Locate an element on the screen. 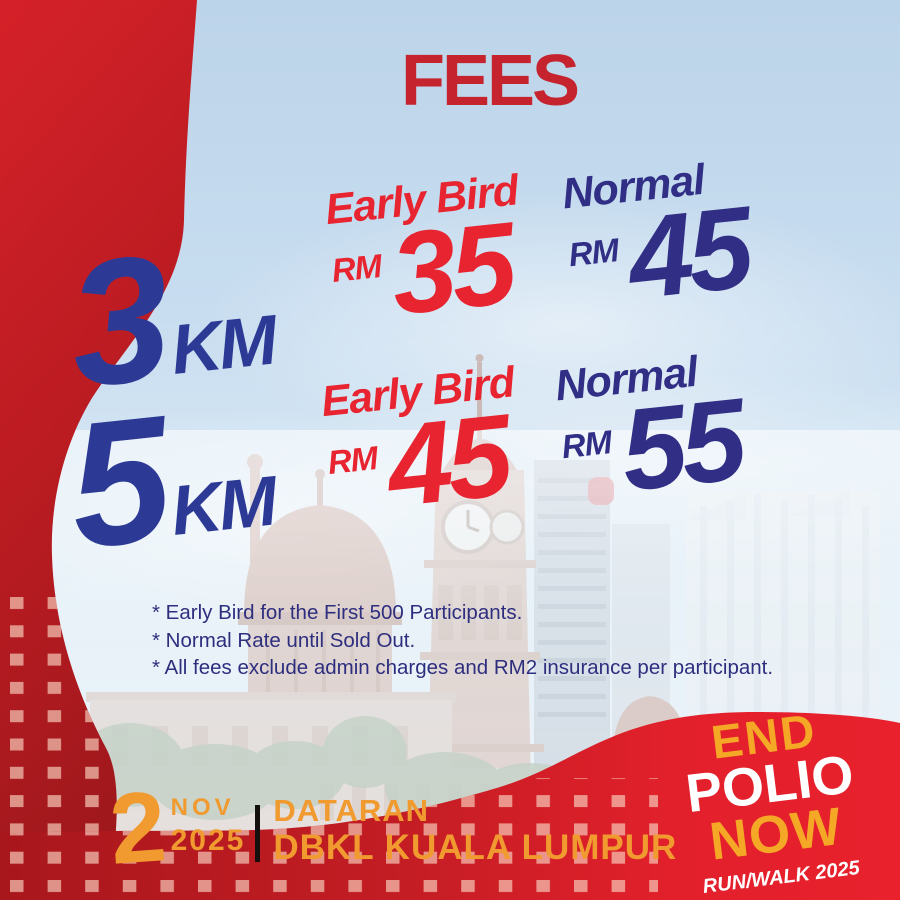  distance-5km-number: 5 is located at coordinates (118, 482).